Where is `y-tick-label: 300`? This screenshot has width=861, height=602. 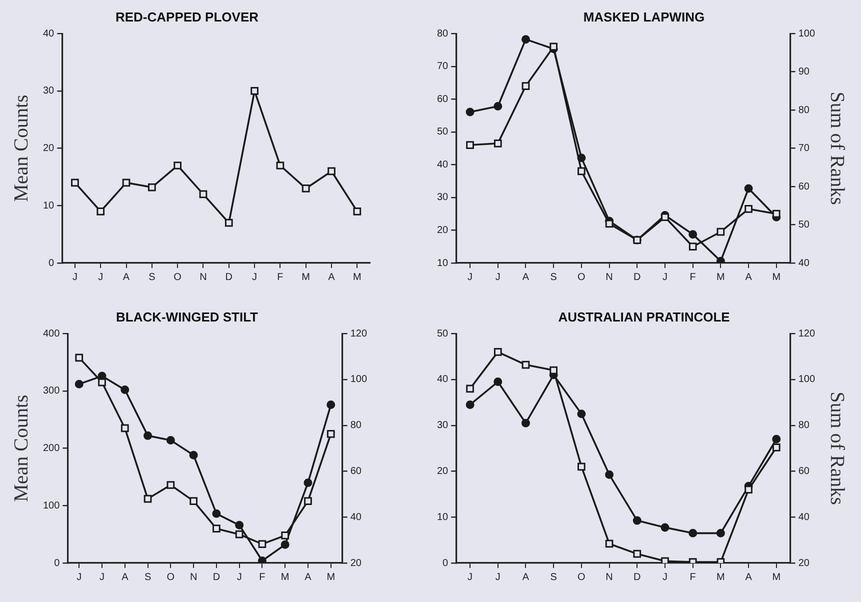 y-tick-label: 300 is located at coordinates (51, 391).